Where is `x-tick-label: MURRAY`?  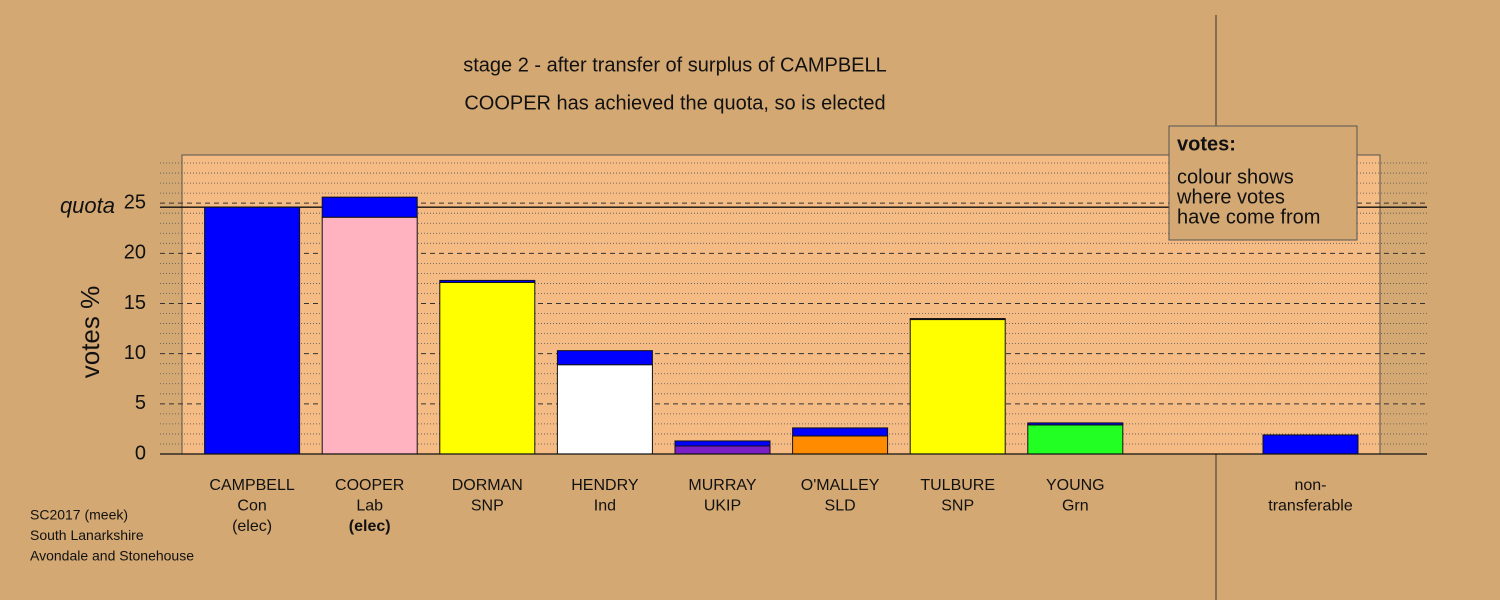 x-tick-label: MURRAY is located at coordinates (722, 485).